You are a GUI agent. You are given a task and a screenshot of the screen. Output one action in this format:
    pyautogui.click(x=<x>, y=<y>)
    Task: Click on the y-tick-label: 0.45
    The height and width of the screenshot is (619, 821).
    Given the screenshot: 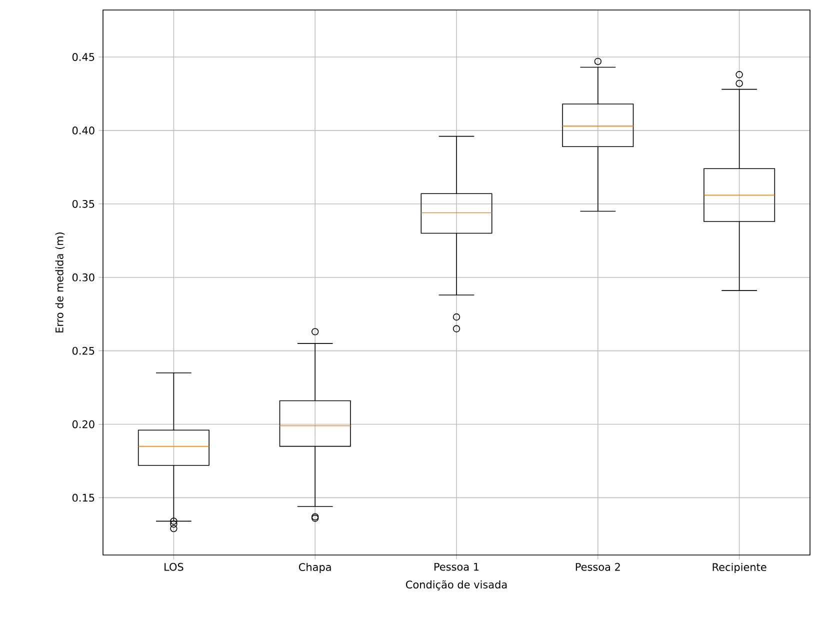 What is the action you would take?
    pyautogui.click(x=83, y=57)
    